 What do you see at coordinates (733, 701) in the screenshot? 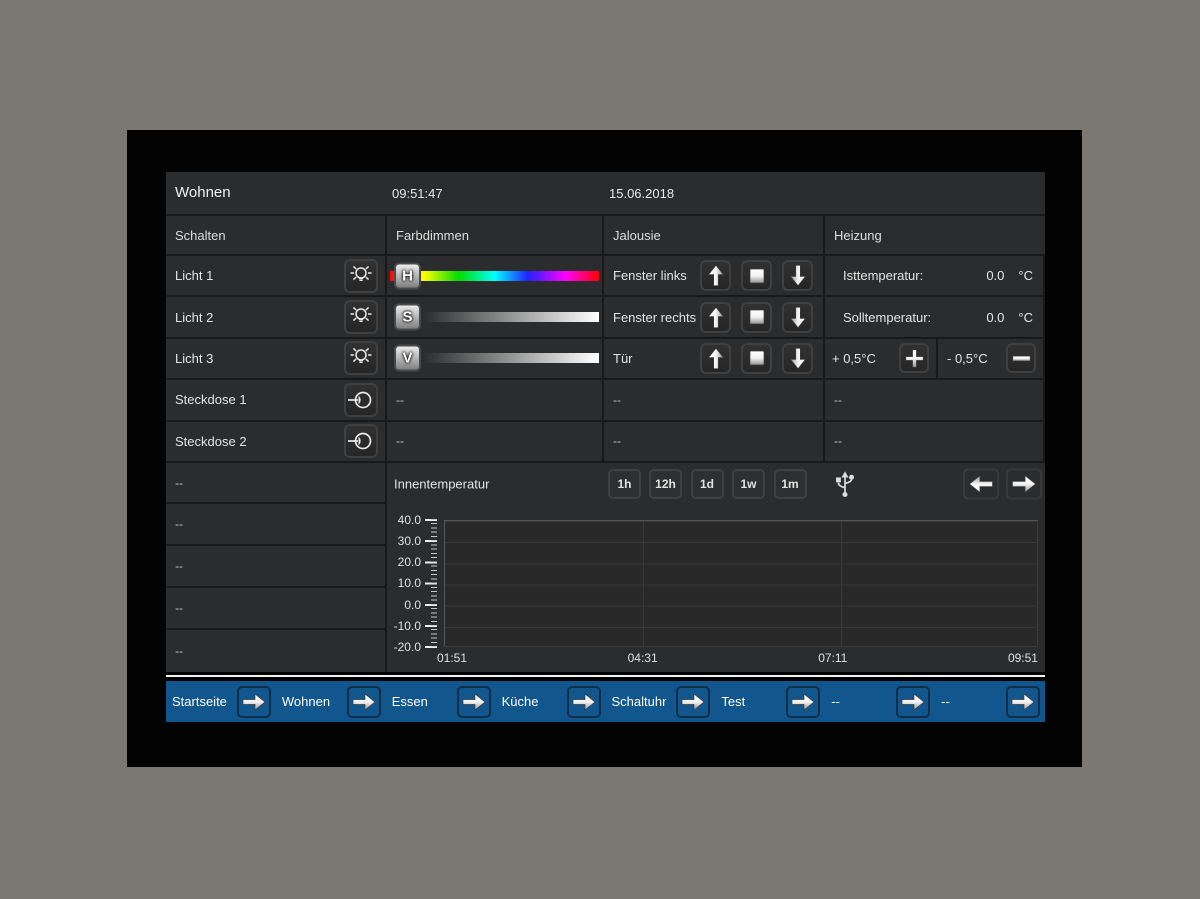
I see `nav-label-test: Test` at bounding box center [733, 701].